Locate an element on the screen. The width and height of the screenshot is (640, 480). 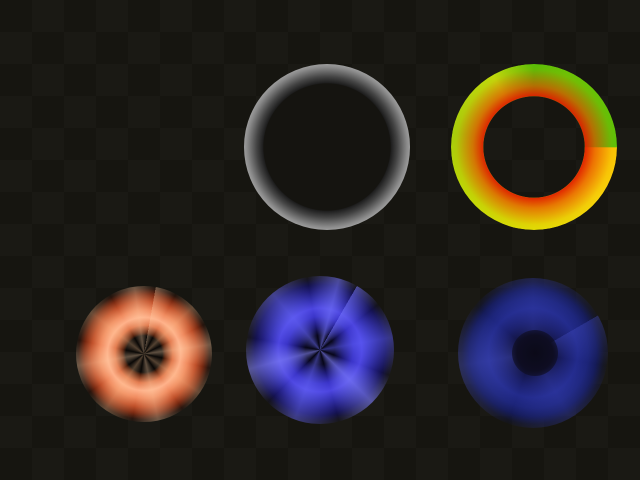
orange-glow-ring is located at coordinates (144, 354).